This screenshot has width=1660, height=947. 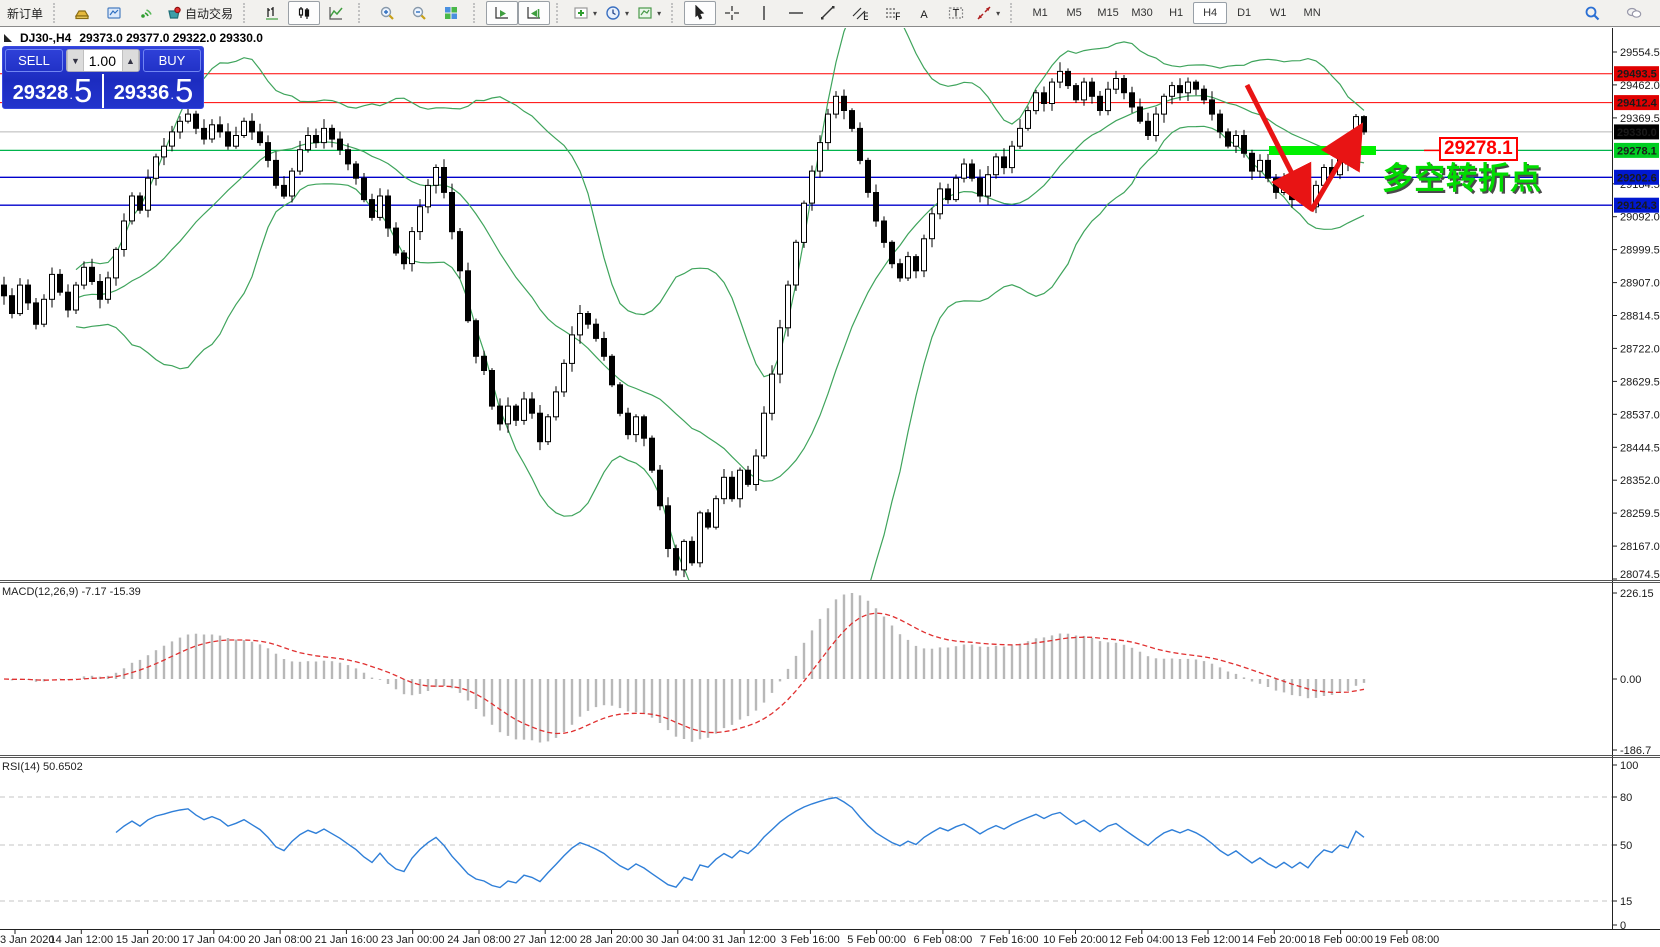 I want to click on zoom-in-icon, so click(x=387, y=13).